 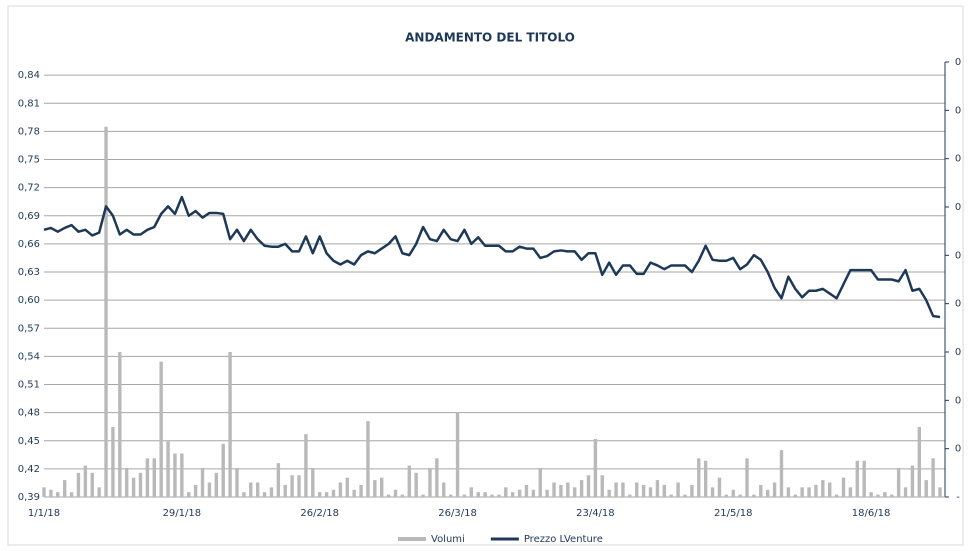 What do you see at coordinates (29, 413) in the screenshot?
I see `y-tick-label: 0,48` at bounding box center [29, 413].